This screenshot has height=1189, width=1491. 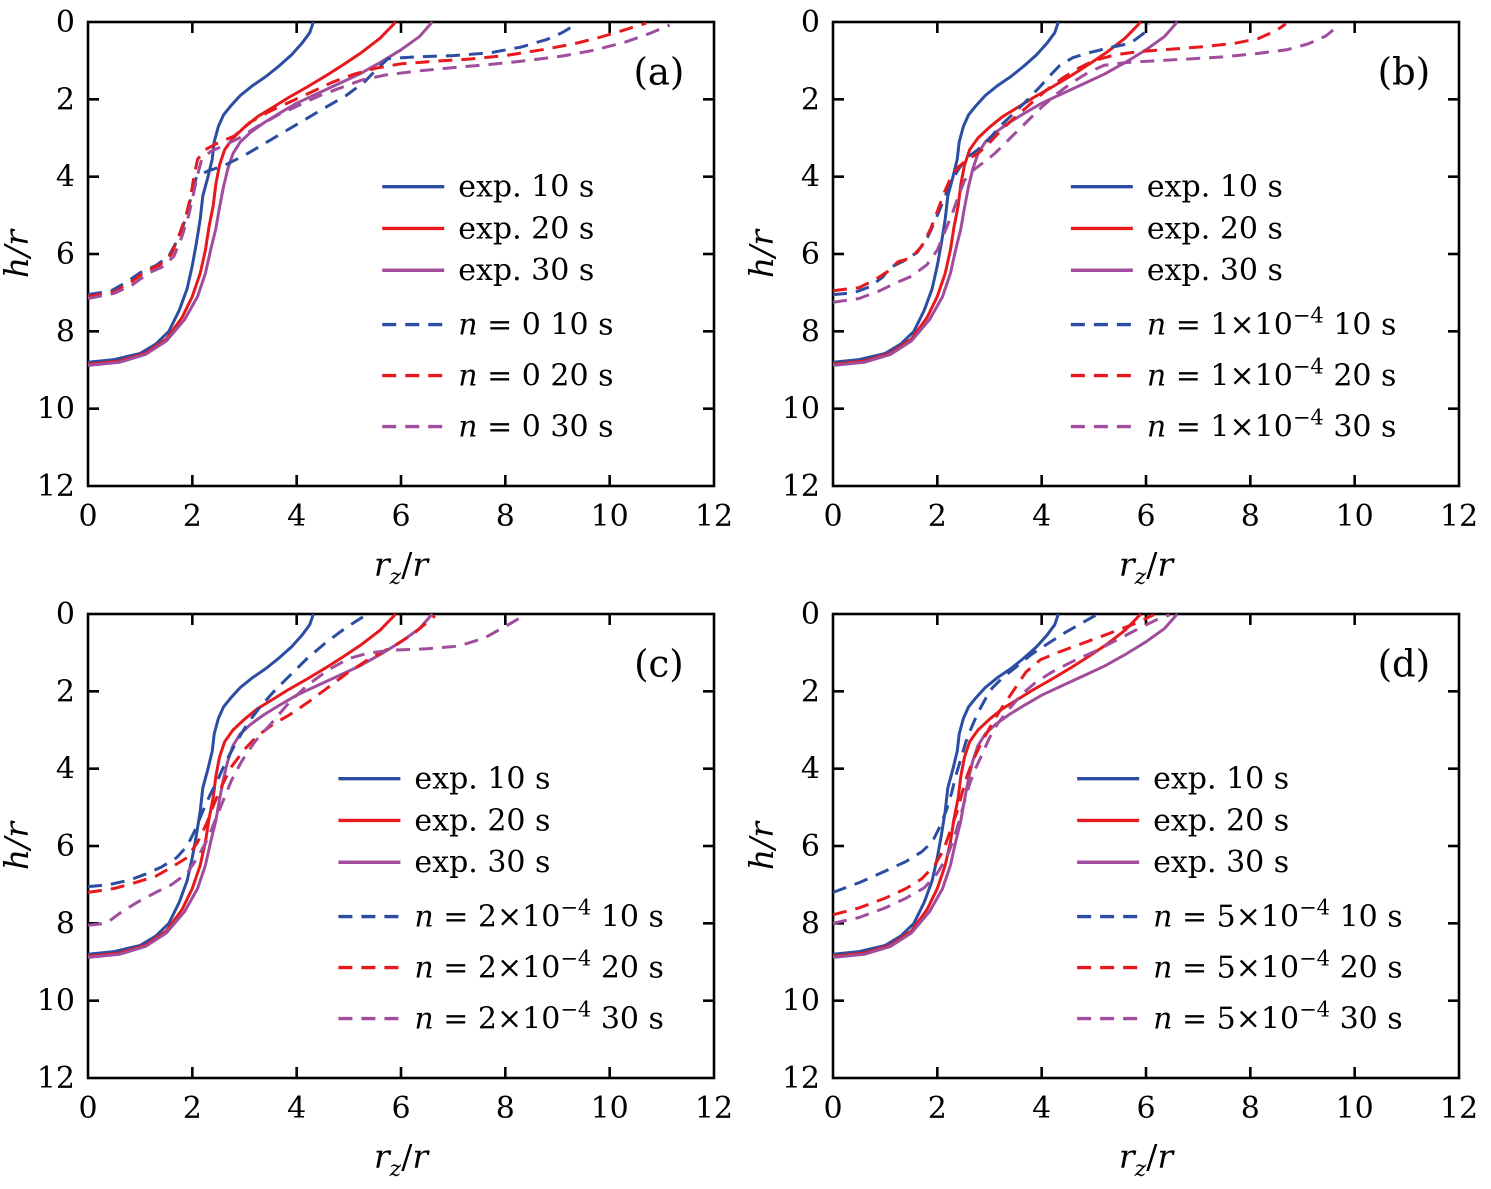 I want to click on legend-label-sim20: n = 5×10−4 20 s, so click(x=1278, y=966).